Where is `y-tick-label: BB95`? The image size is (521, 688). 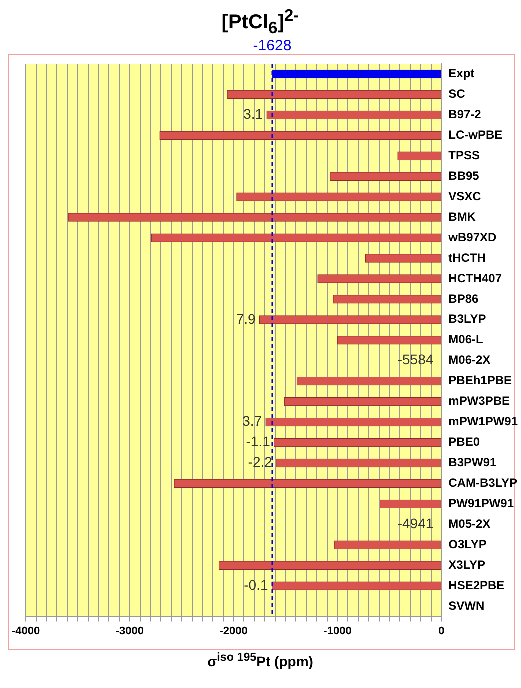
y-tick-label: BB95 is located at coordinates (464, 175).